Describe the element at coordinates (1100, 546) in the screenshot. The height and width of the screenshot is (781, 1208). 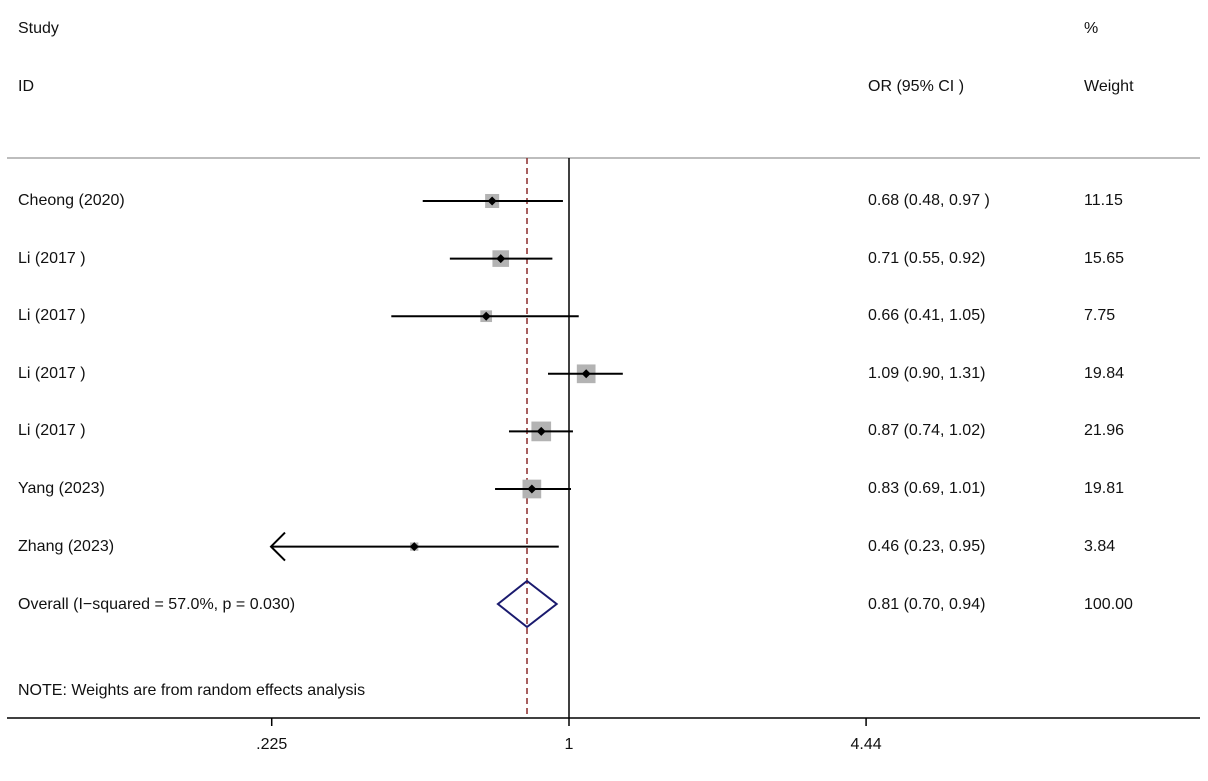
I see `study-weight-text: 3.84` at that location.